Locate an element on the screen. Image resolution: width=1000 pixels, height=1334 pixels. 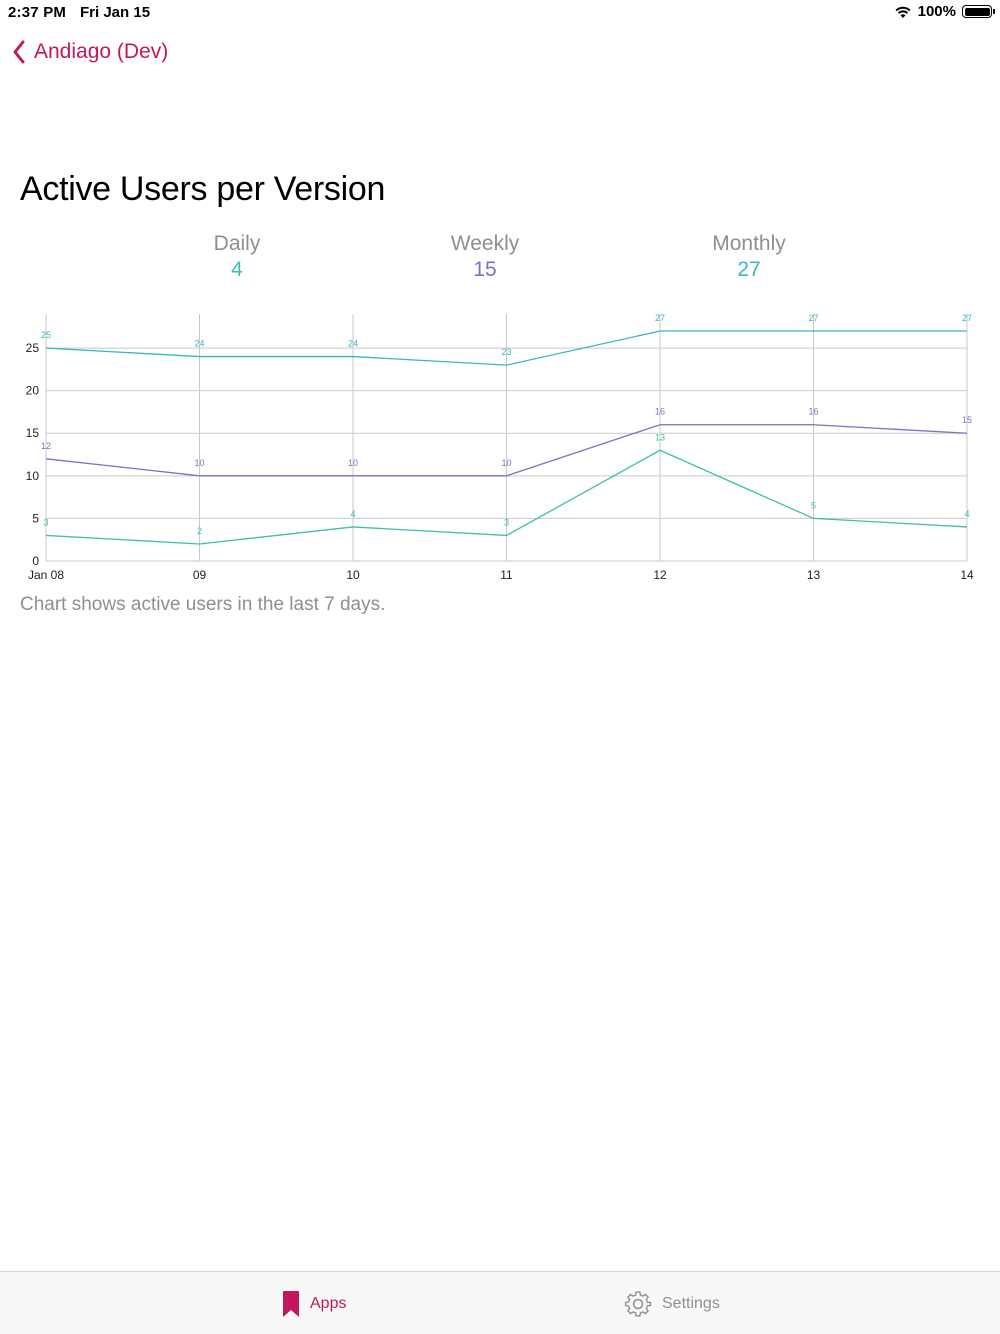
y-tick-label: 20 is located at coordinates (33, 391).